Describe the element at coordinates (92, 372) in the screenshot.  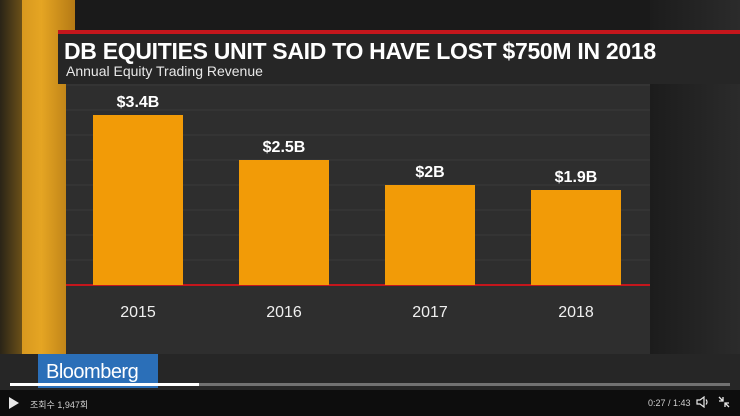
I see `bloomberg-logo-text: Bloomberg` at that location.